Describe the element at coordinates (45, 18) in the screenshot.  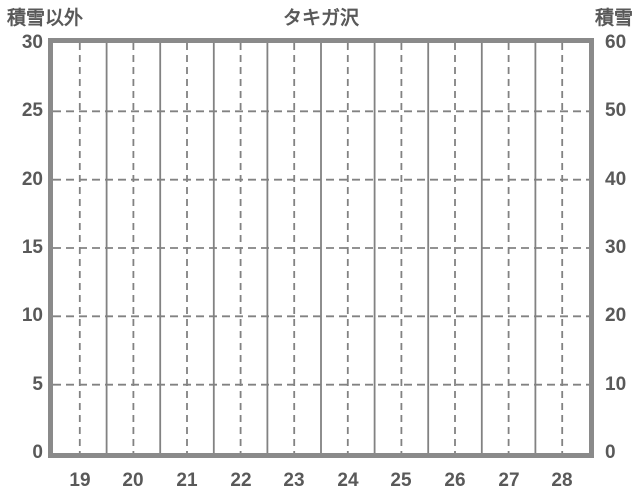
I see `left-axis-title: 積雪以外` at that location.